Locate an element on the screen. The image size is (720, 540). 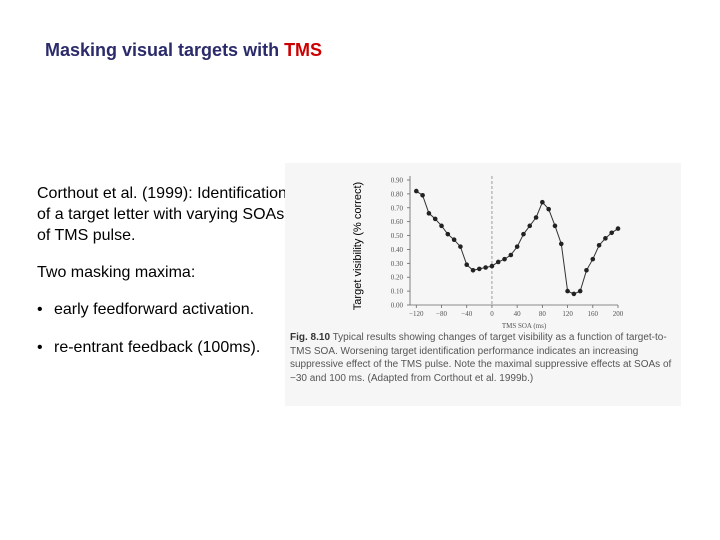
y-tick-label: 0.20 is located at coordinates (397, 278).